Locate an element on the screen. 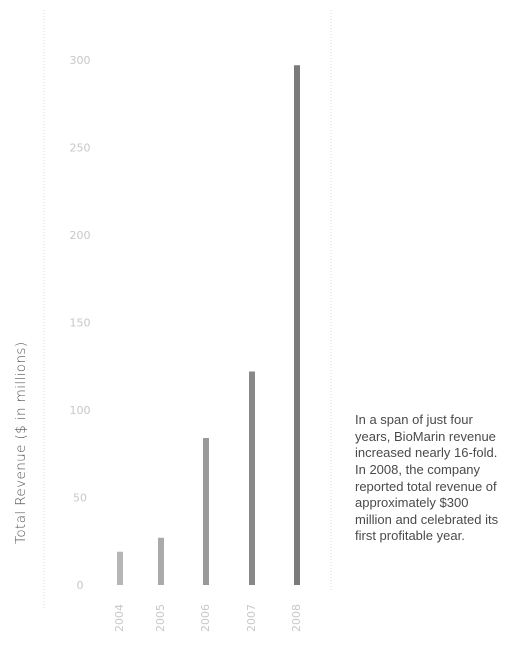 The height and width of the screenshot is (646, 509). y-tick-label: 0 is located at coordinates (80, 585).